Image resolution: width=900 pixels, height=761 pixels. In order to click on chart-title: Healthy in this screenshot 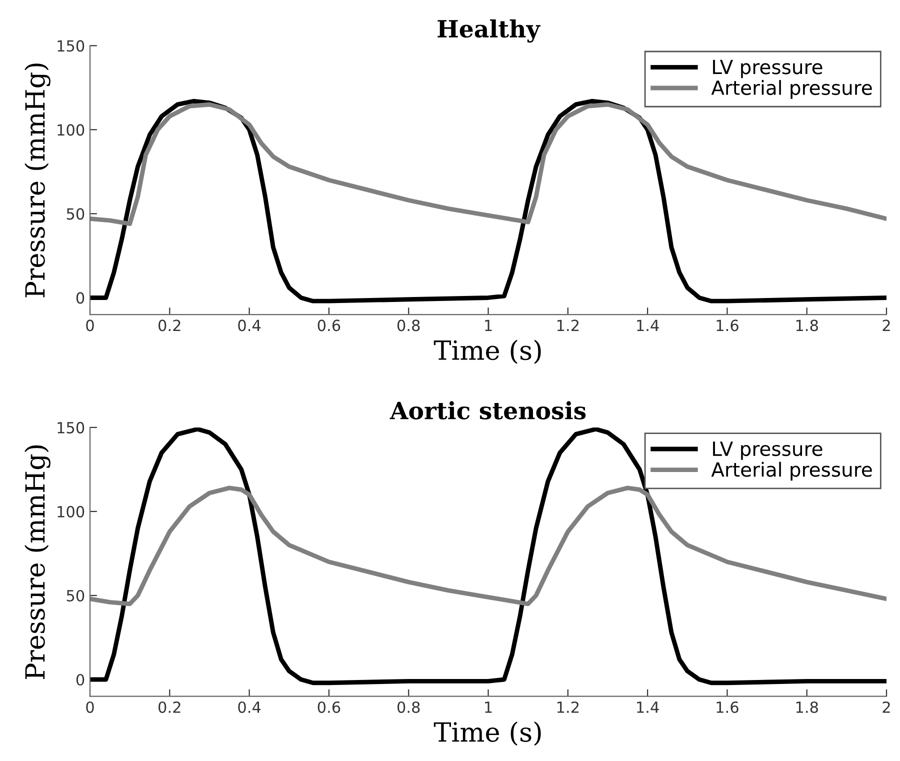, I will do `click(489, 31)`.